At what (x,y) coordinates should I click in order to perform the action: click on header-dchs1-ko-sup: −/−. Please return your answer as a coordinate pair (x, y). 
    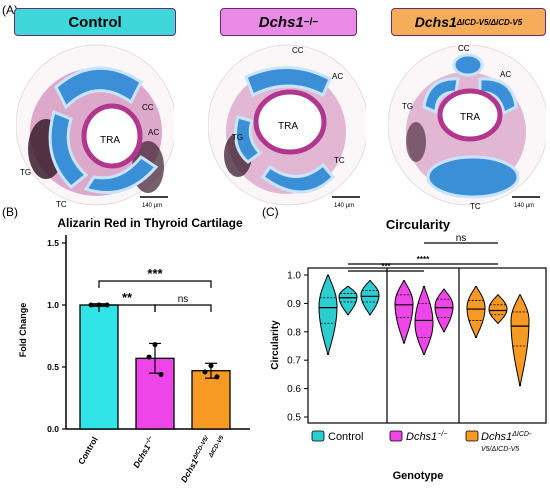
    Looking at the image, I should click on (311, 22).